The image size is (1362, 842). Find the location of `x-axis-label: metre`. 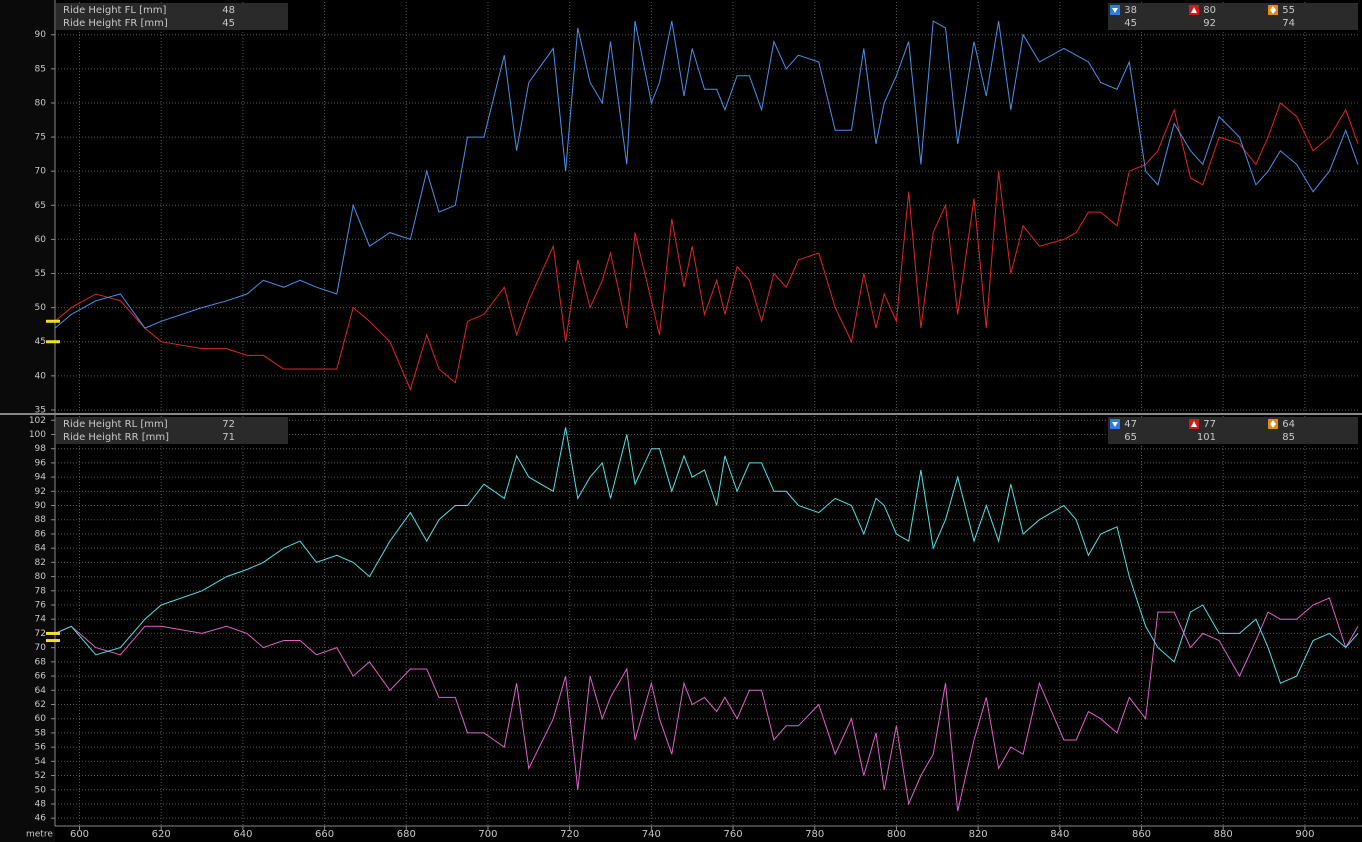

x-axis-label: metre is located at coordinates (39, 835).